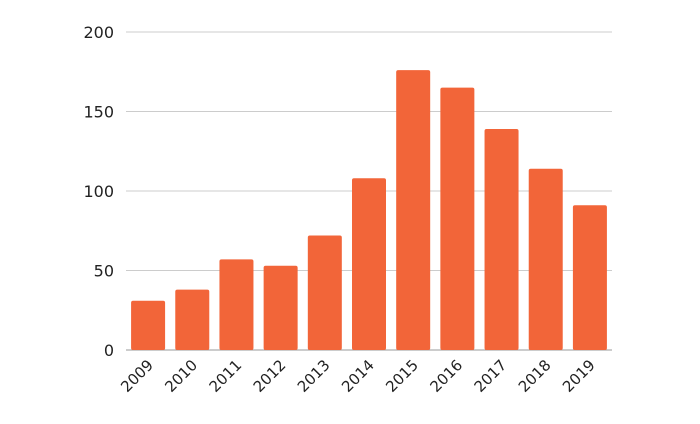  I want to click on x-tick-label: 2016, so click(446, 376).